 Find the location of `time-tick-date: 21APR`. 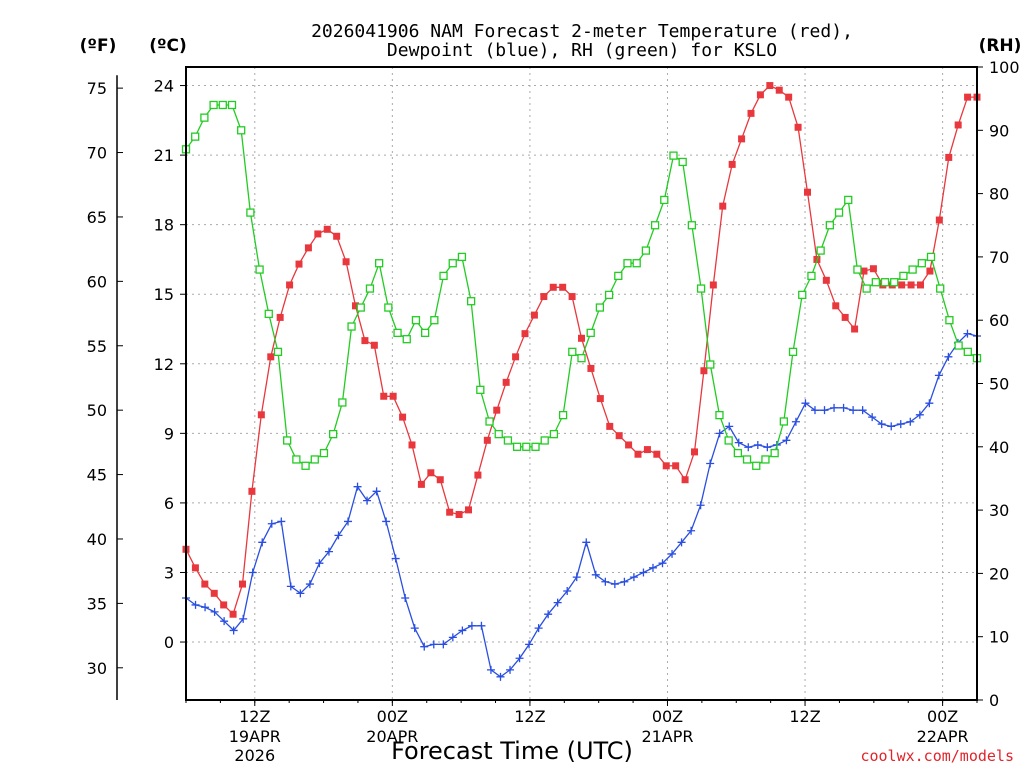

time-tick-date: 21APR is located at coordinates (667, 736).